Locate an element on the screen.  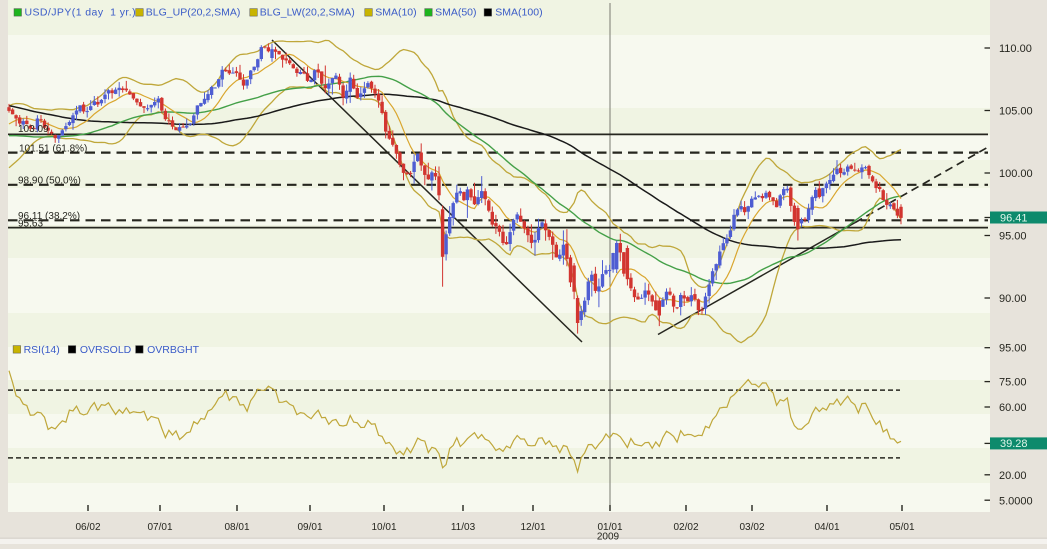
svg-text: 12/01 is located at coordinates (532, 527).